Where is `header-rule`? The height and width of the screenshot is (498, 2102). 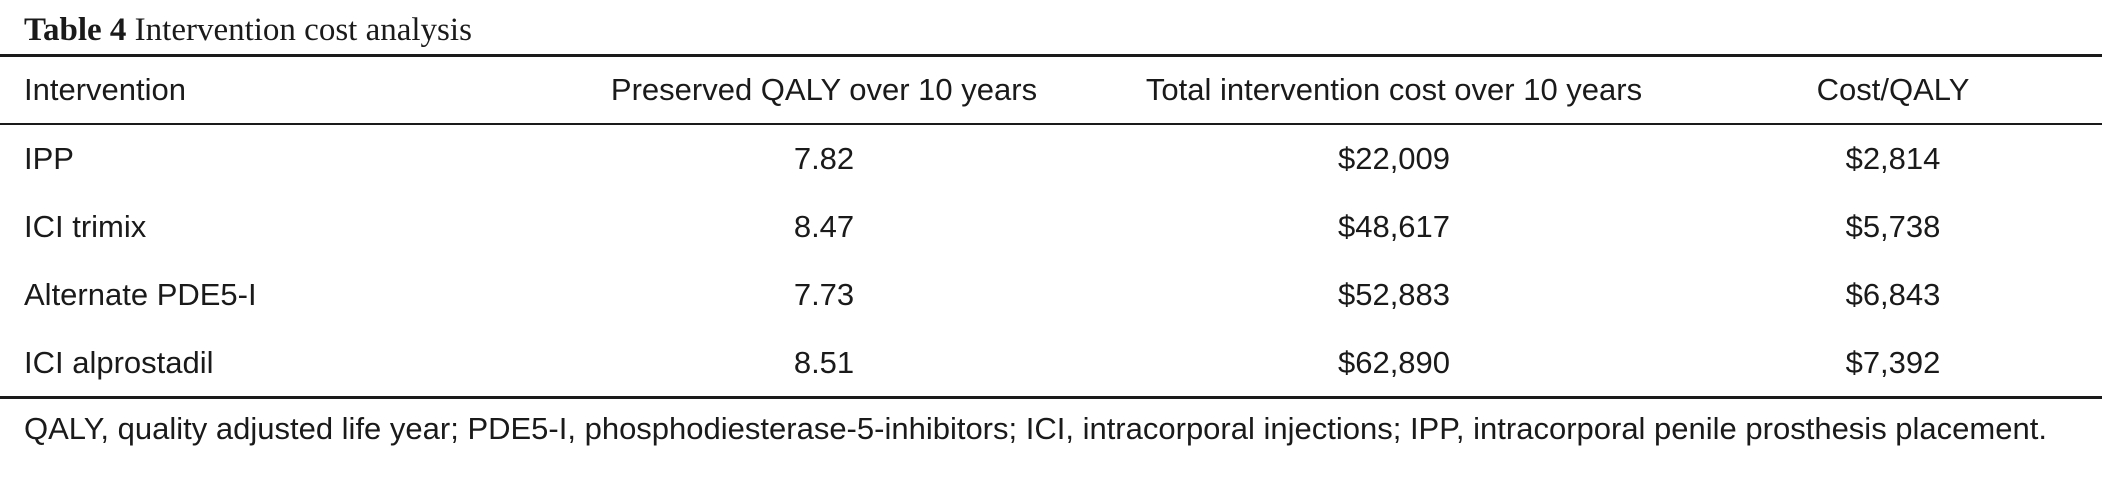
header-rule is located at coordinates (1051, 124).